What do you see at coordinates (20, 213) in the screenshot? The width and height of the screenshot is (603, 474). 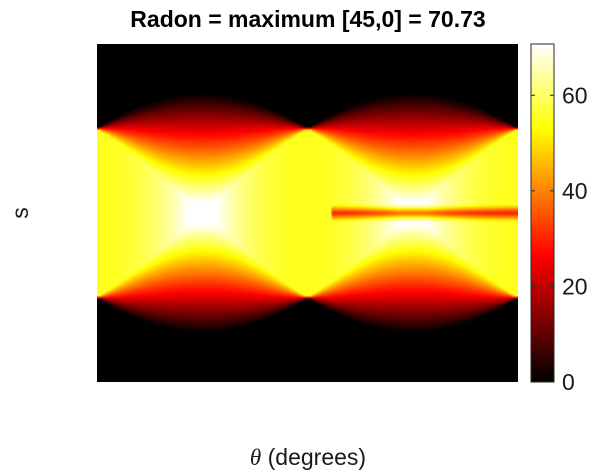 I see `y-axis-label: s` at bounding box center [20, 213].